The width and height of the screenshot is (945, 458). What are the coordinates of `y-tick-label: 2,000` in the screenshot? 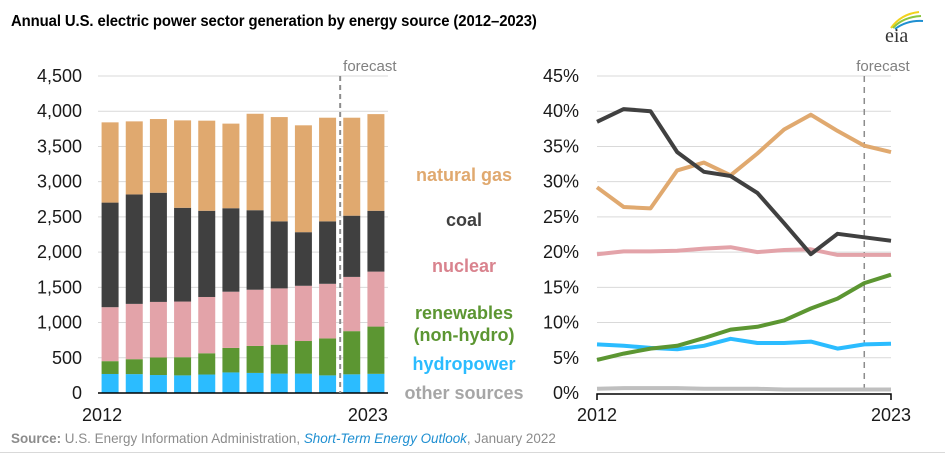 It's located at (59, 252).